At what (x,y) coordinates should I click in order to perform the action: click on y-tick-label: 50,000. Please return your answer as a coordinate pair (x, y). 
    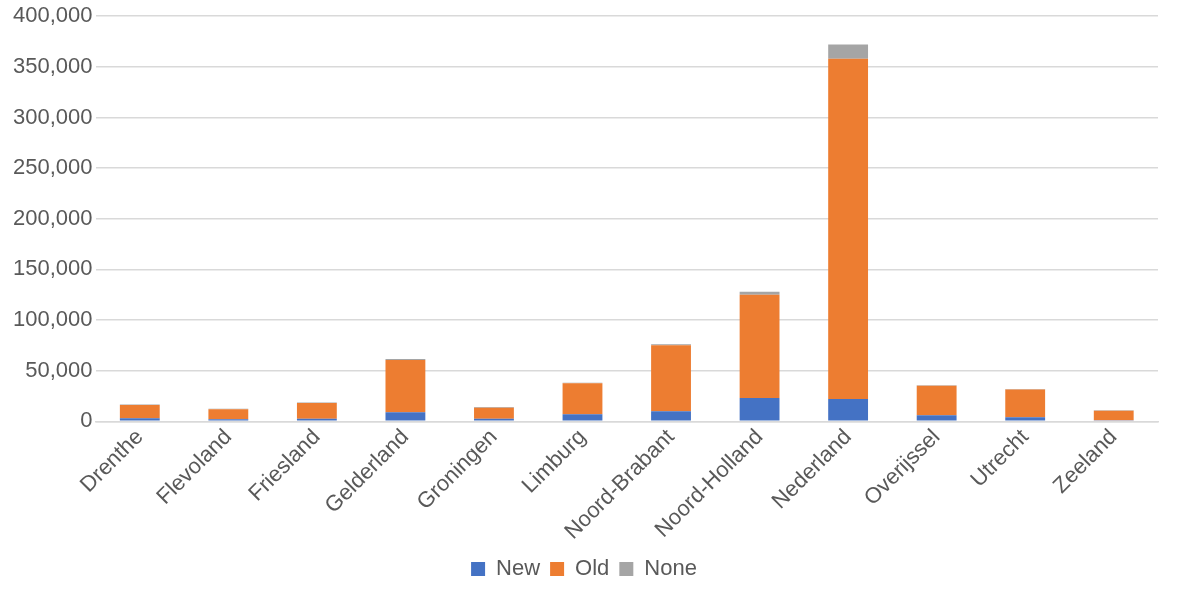
    Looking at the image, I should click on (59, 369).